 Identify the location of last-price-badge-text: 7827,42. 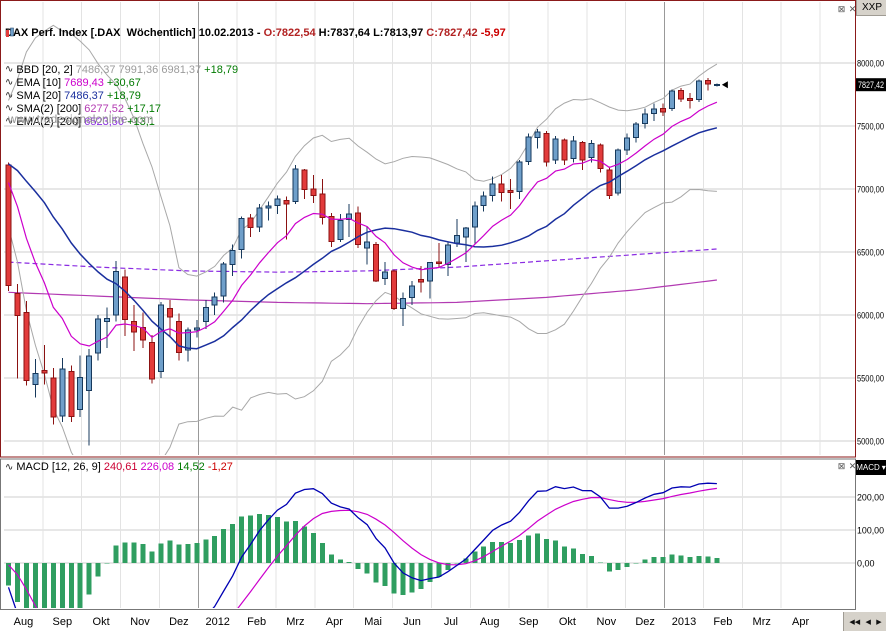
(871, 85).